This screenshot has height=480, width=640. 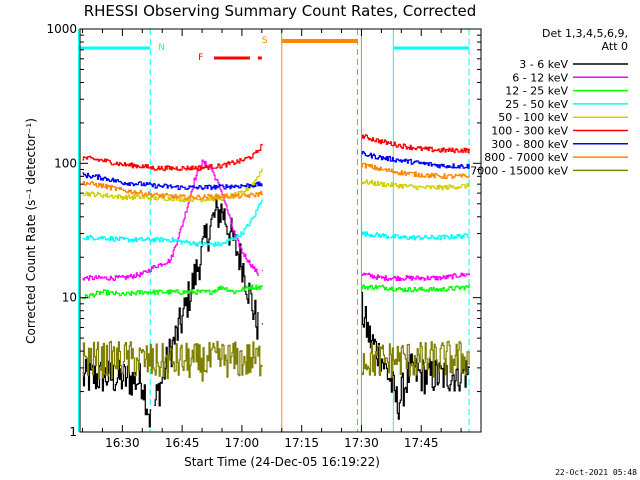 What do you see at coordinates (361, 443) in the screenshot?
I see `x-tick-label: 17:30` at bounding box center [361, 443].